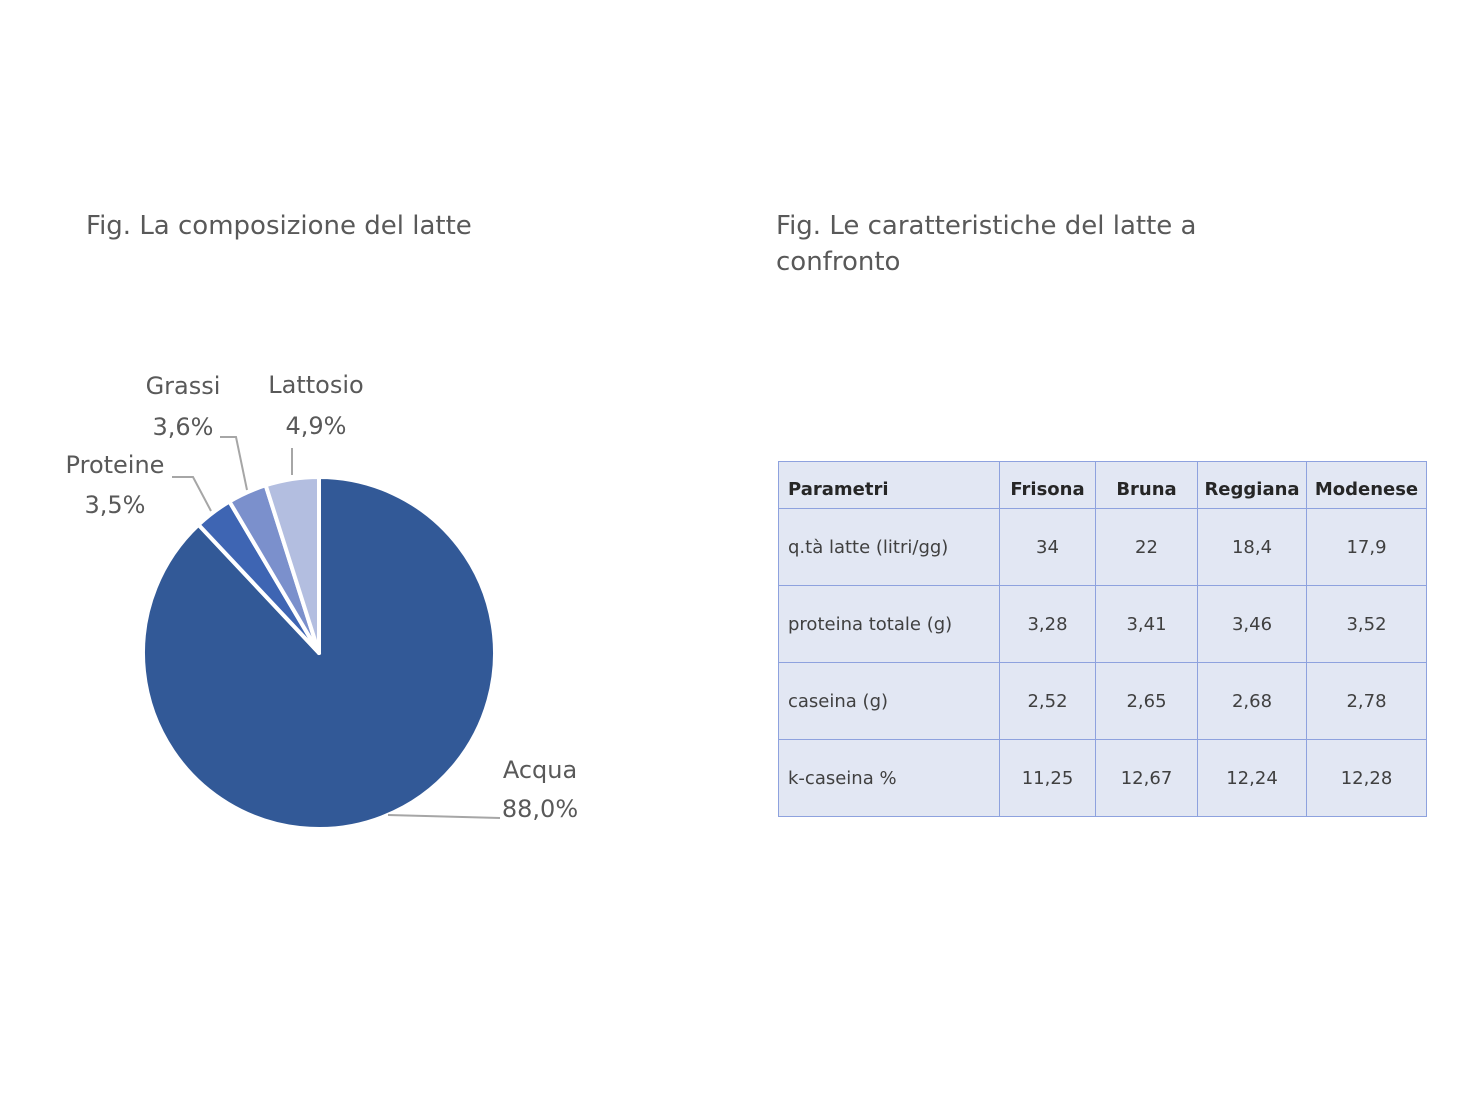 Image resolution: width=1460 pixels, height=1096 pixels. I want to click on table-cell: 18,4, so click(1252, 547).